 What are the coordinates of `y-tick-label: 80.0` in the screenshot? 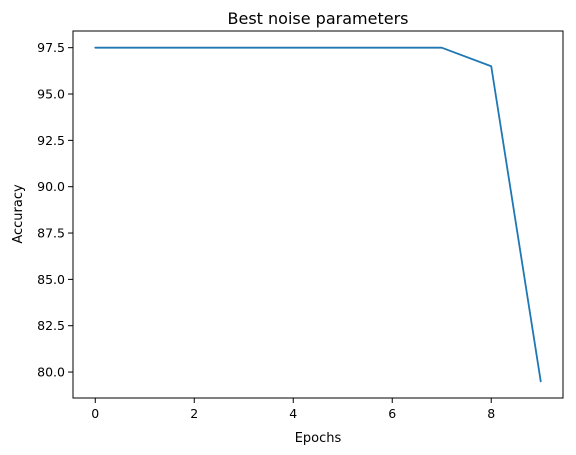 It's located at (51, 372).